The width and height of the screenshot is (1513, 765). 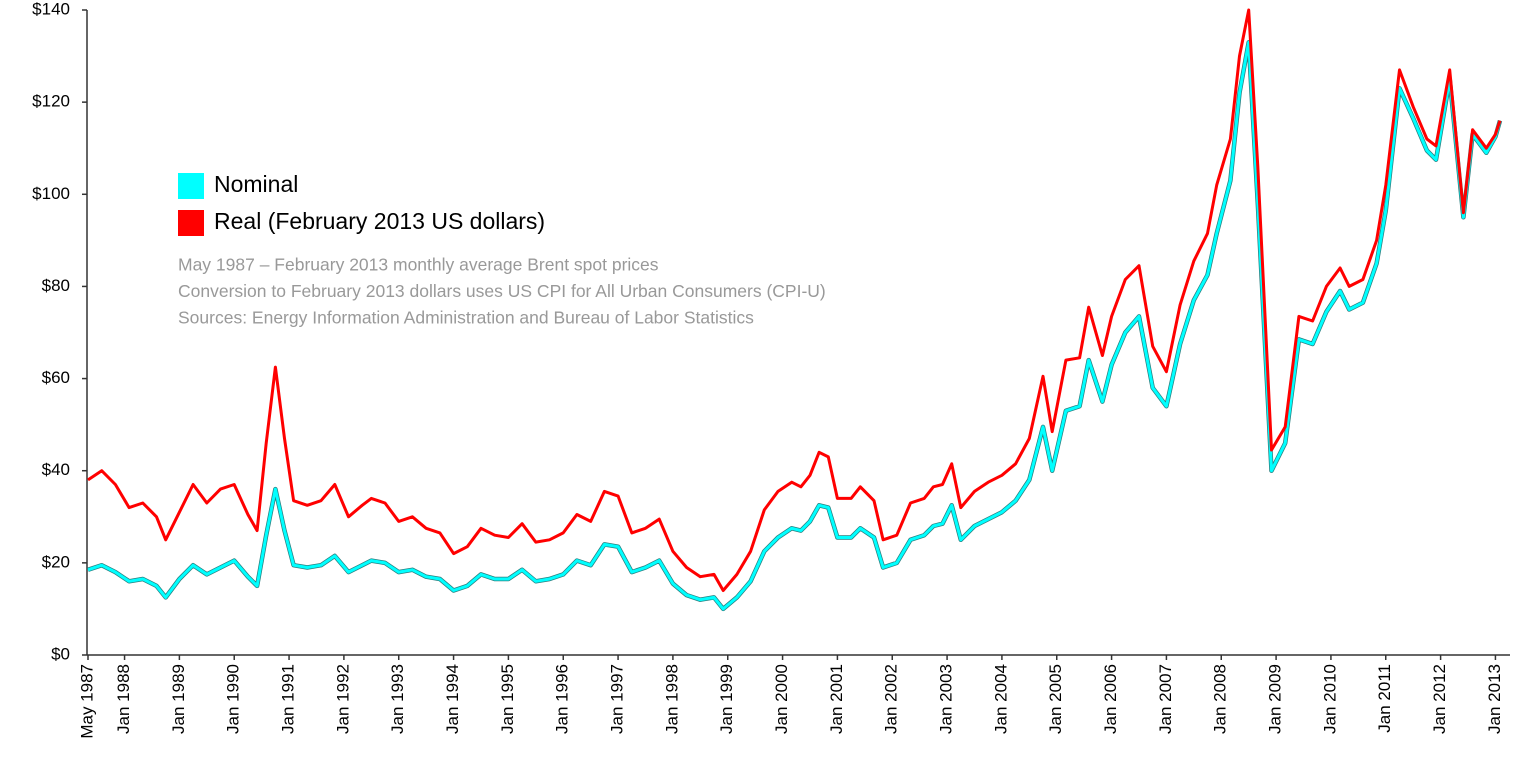 What do you see at coordinates (1220, 699) in the screenshot?
I see `x-tick-label: Jan 2008` at bounding box center [1220, 699].